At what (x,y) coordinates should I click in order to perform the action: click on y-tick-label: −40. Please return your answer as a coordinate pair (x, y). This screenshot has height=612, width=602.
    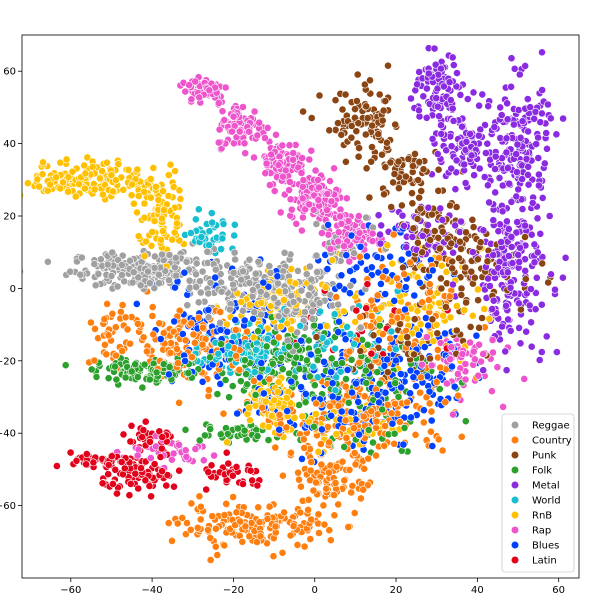
    Looking at the image, I should click on (8, 434).